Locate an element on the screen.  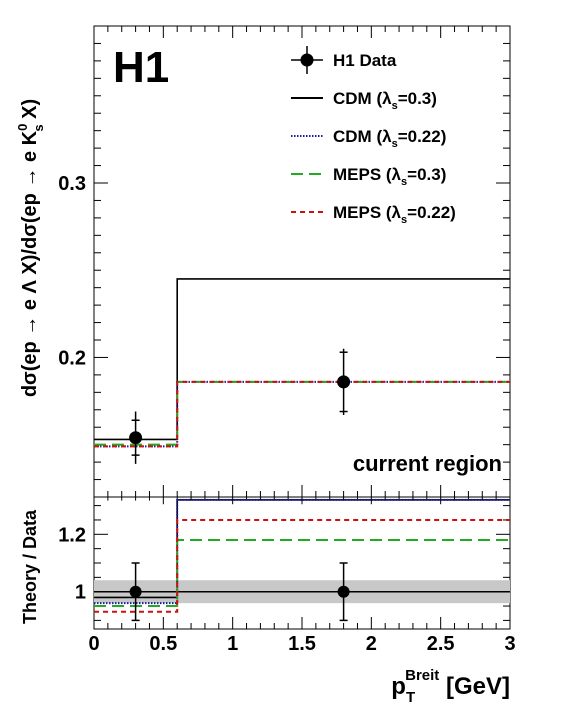
legend-label-main: H1 Data is located at coordinates (365, 60).